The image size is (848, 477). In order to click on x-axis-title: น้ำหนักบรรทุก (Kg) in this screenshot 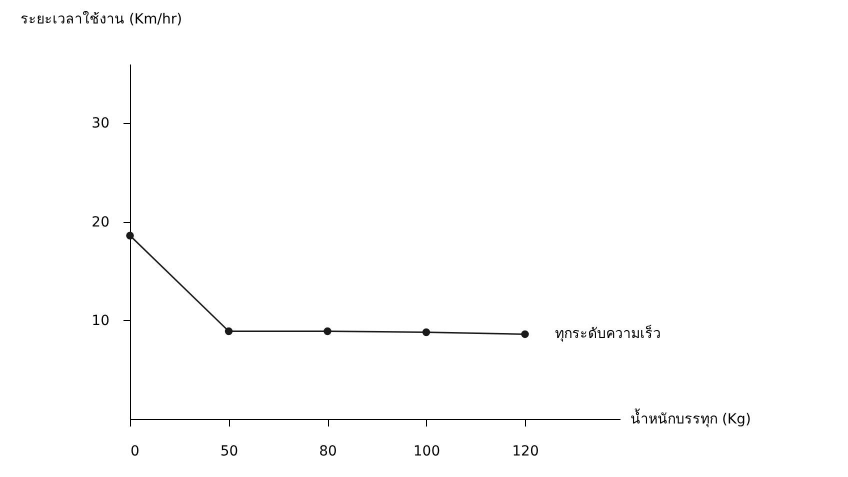, I will do `click(690, 418)`.